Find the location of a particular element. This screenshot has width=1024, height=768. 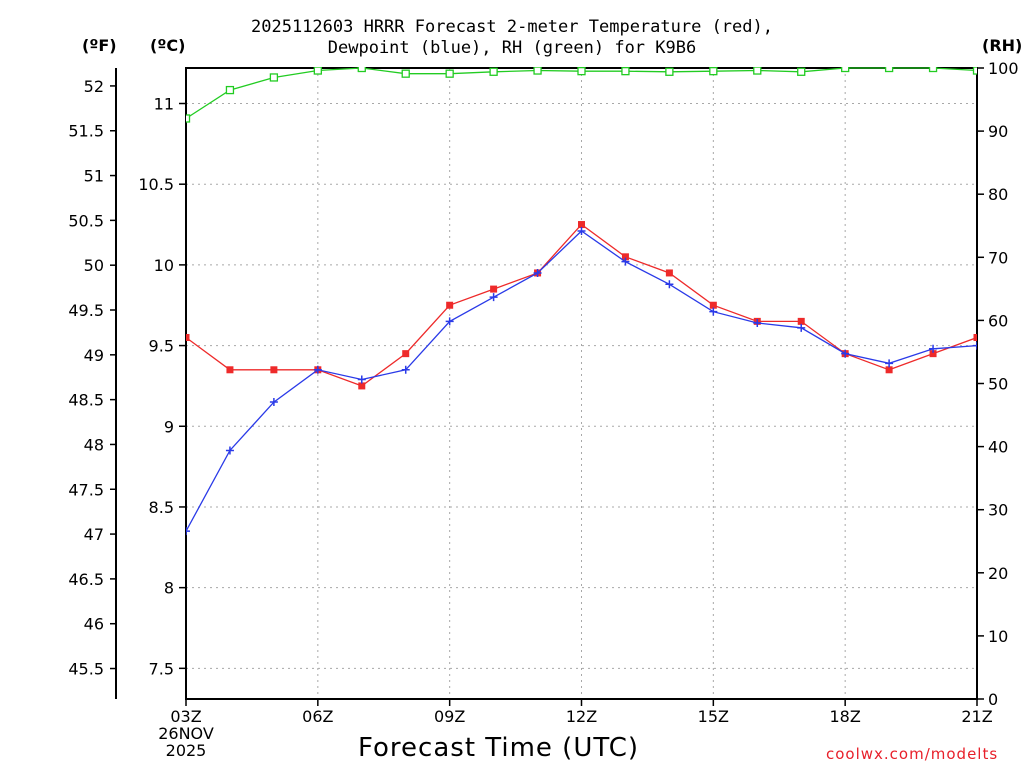

rh-tick-label: 20 is located at coordinates (998, 573).